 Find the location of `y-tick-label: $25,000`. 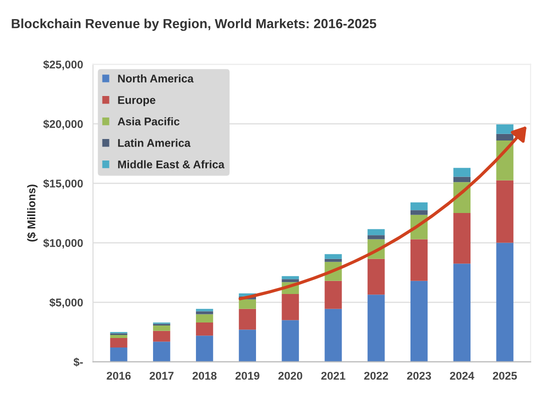

y-tick-label: $25,000 is located at coordinates (63, 65).